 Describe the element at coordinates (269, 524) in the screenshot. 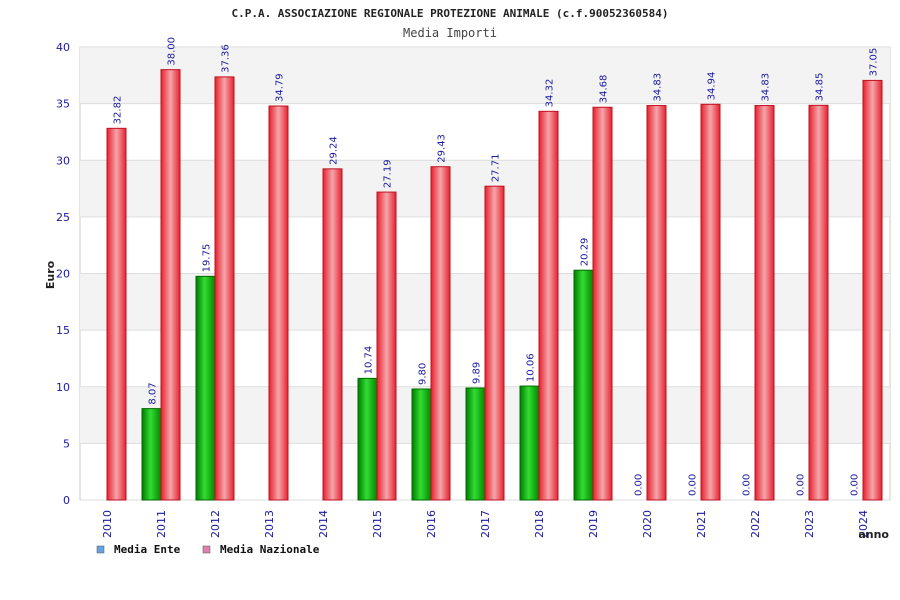

I see `x-tick-label: 2013` at that location.